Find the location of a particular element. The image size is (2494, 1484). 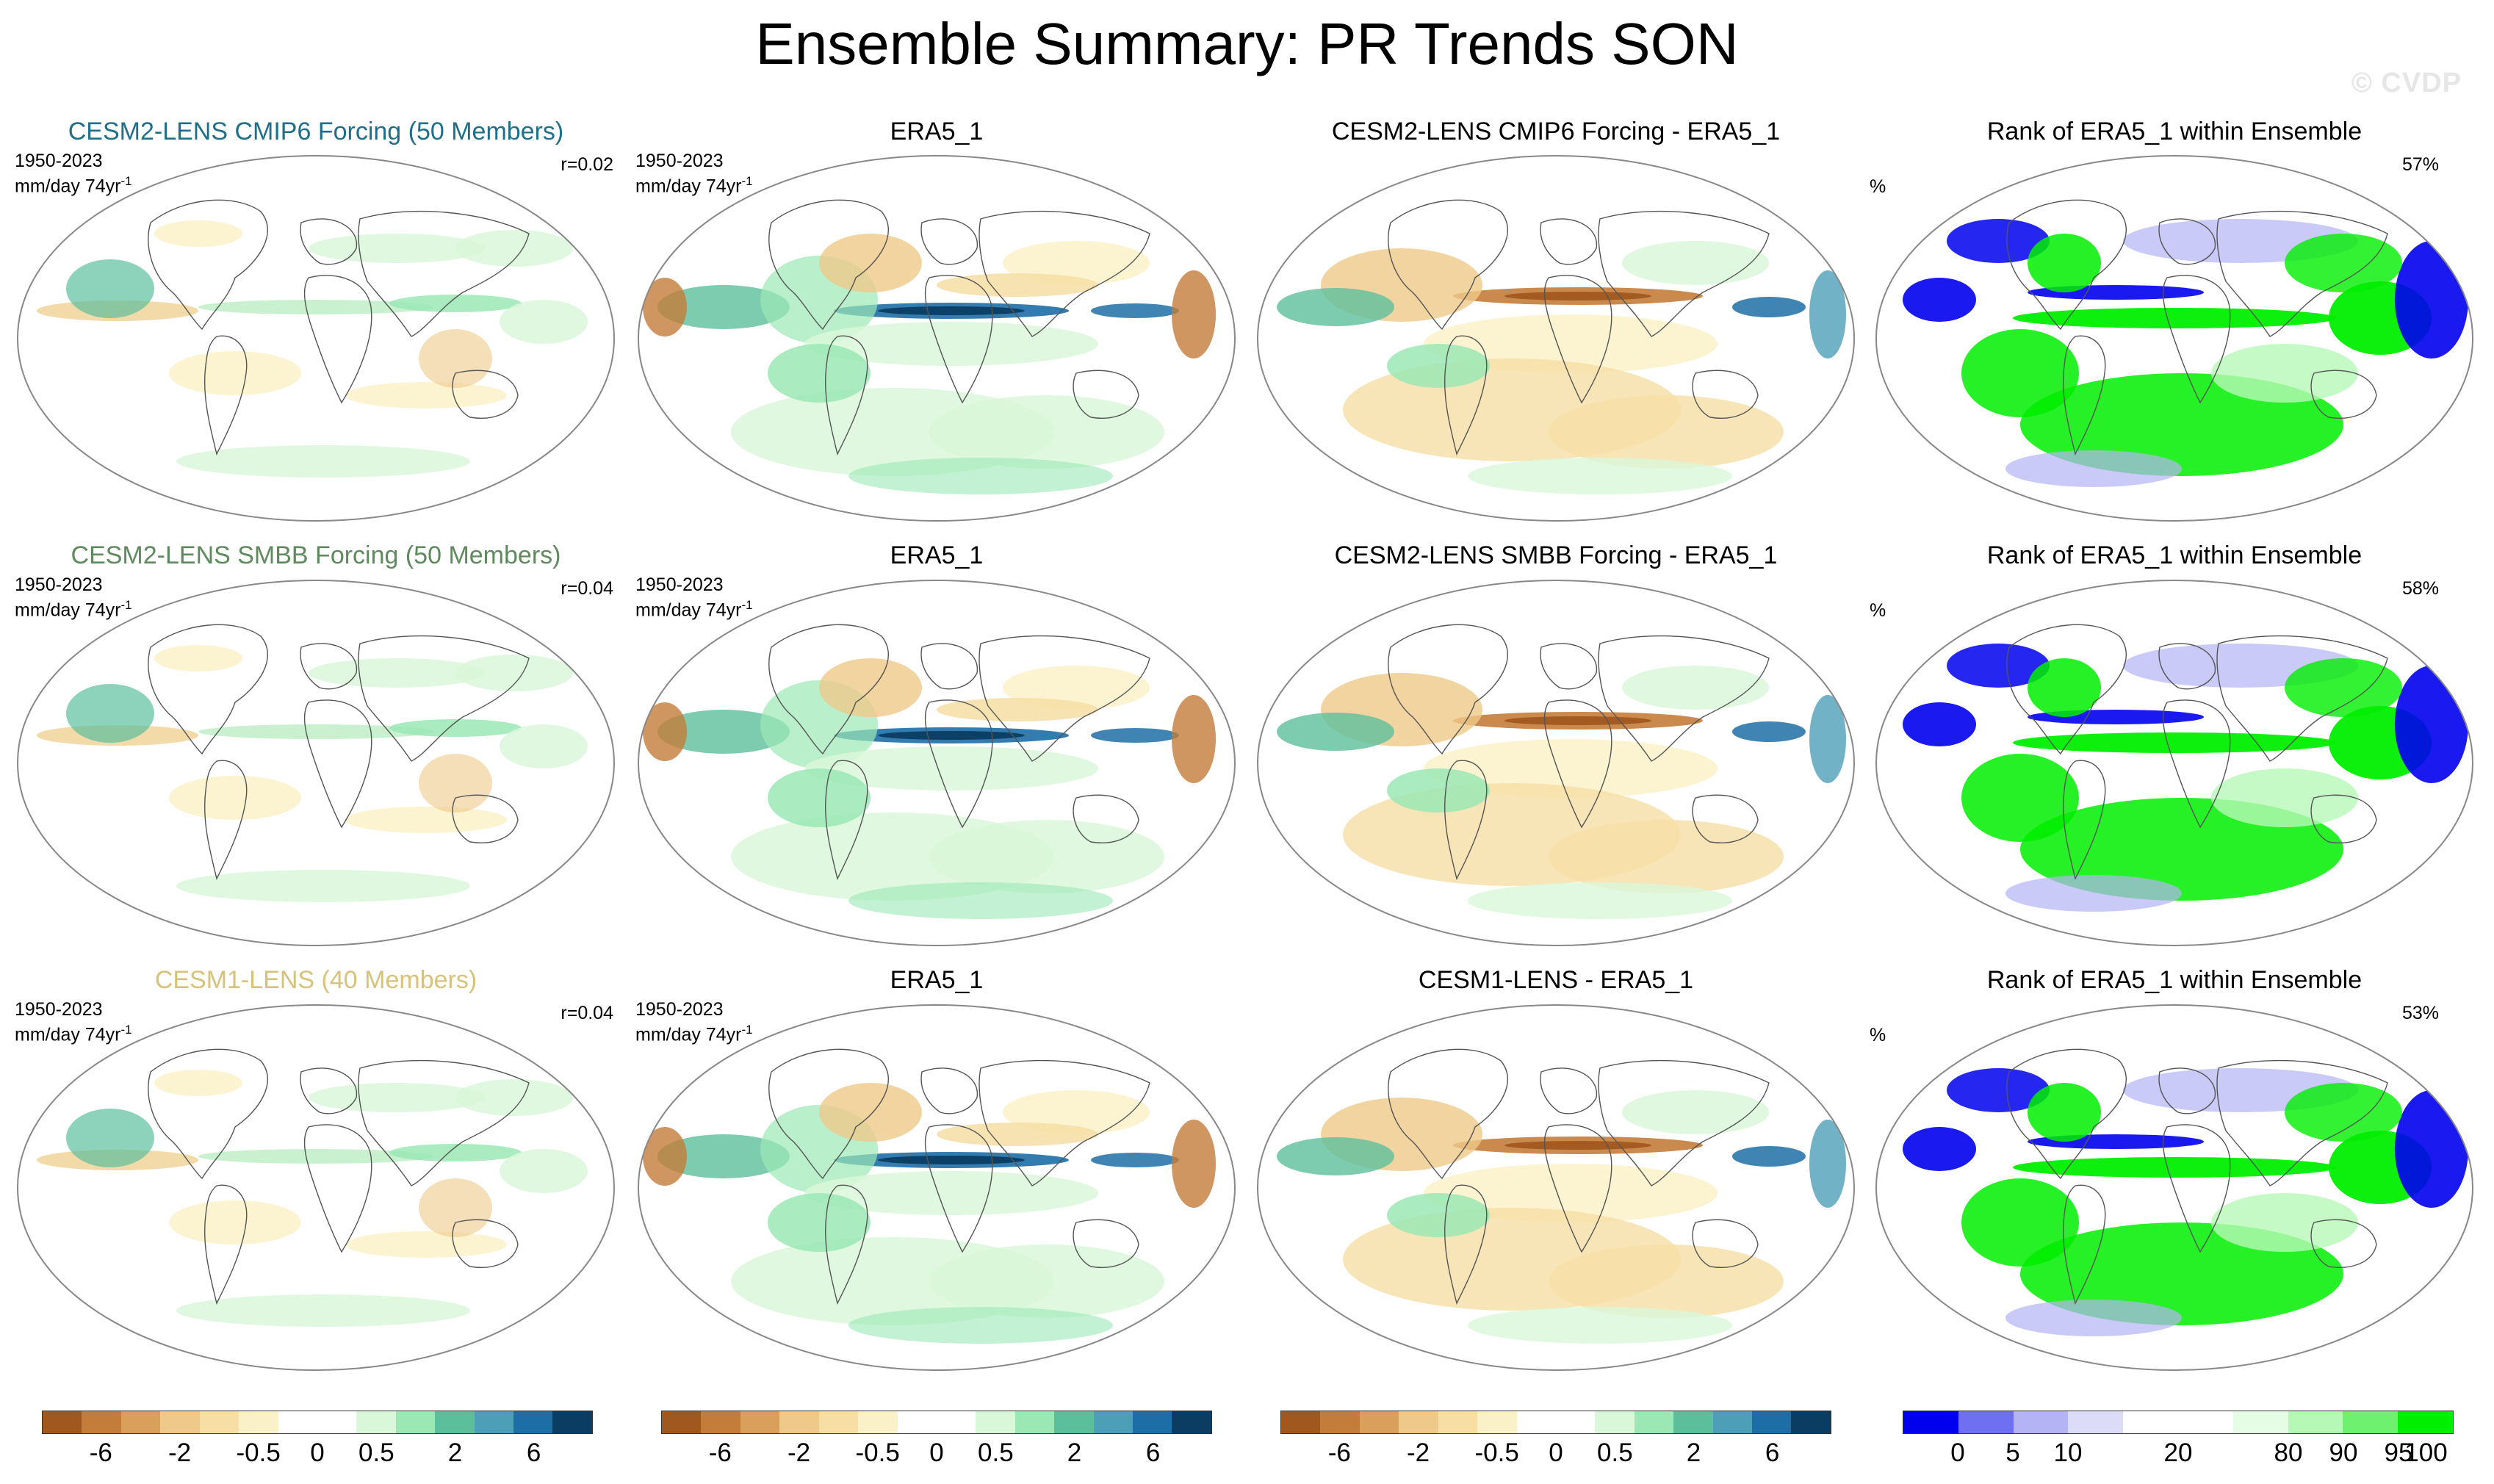

model-panel-title: CESM2-LENS SMBB Forcing (50 Members) is located at coordinates (316, 555).